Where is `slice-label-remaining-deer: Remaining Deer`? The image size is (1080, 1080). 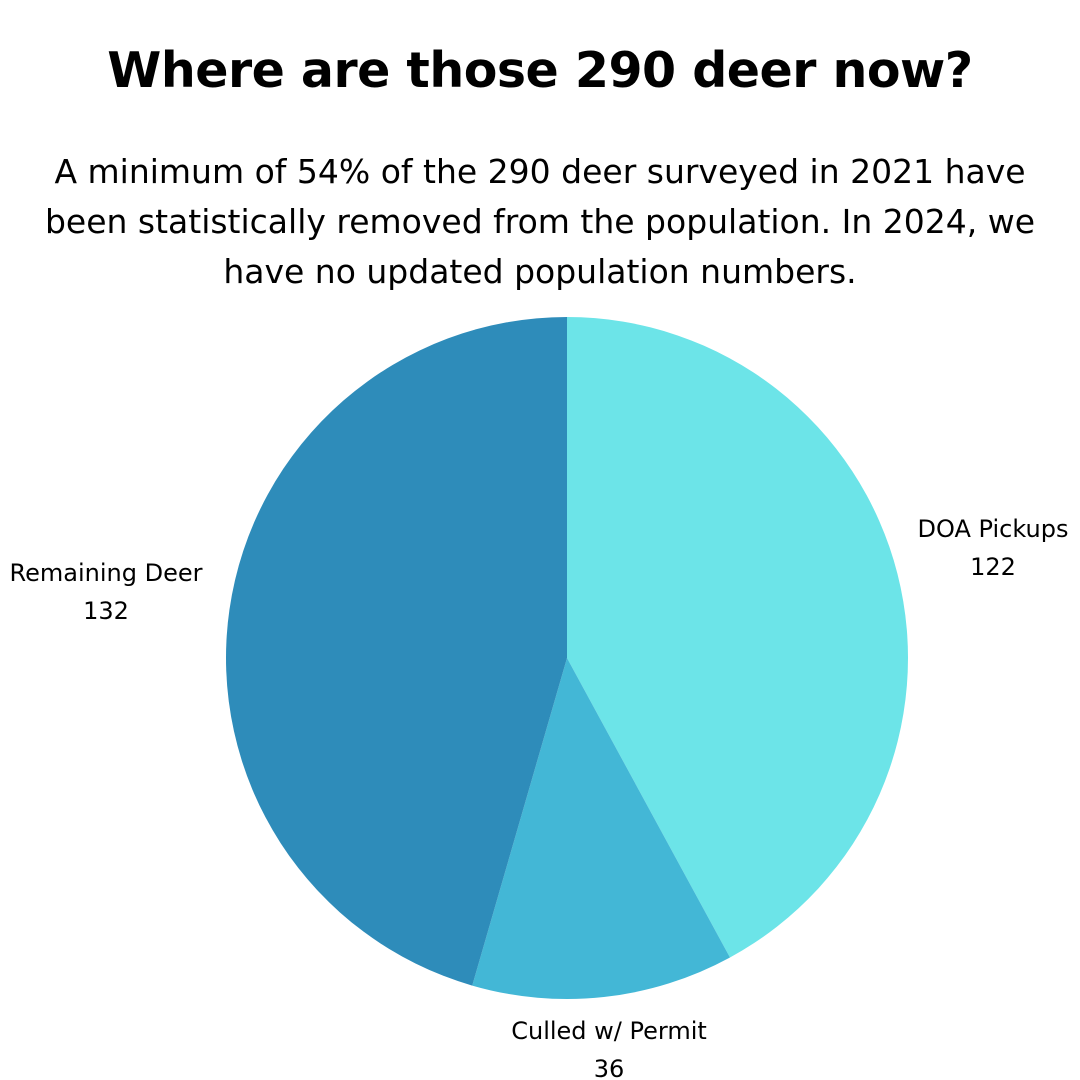
slice-label-remaining-deer: Remaining Deer is located at coordinates (106, 573).